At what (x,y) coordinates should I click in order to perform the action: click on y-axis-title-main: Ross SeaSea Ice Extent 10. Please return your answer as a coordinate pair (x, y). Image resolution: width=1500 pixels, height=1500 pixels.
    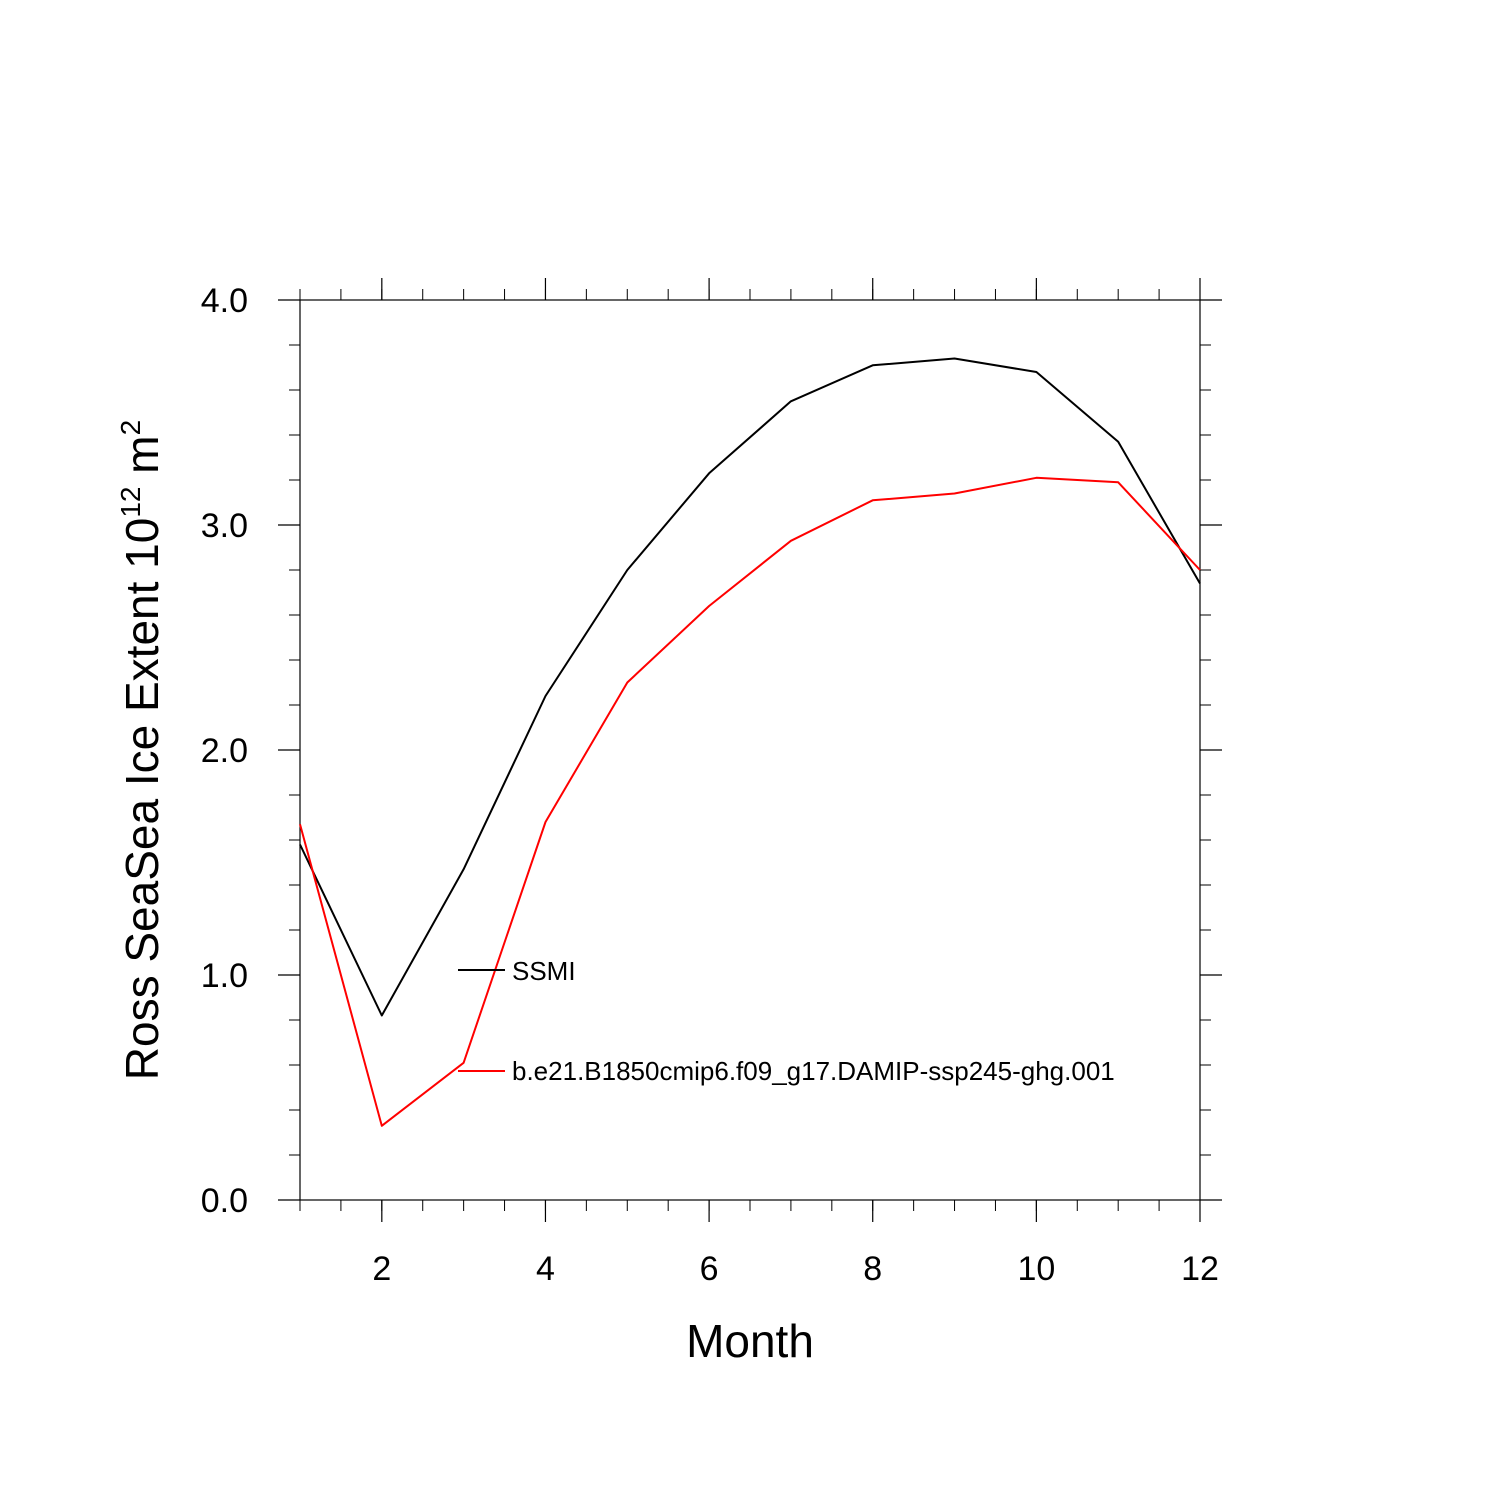
    Looking at the image, I should click on (142, 799).